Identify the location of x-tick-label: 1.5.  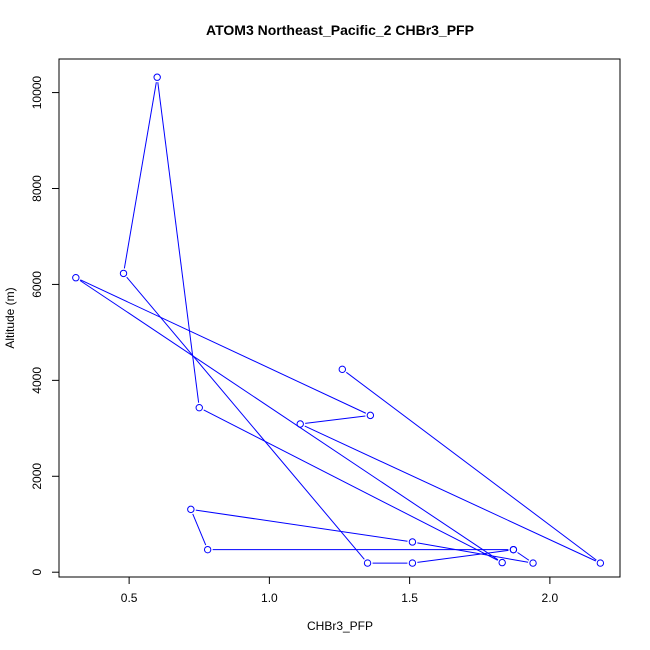
(409, 598).